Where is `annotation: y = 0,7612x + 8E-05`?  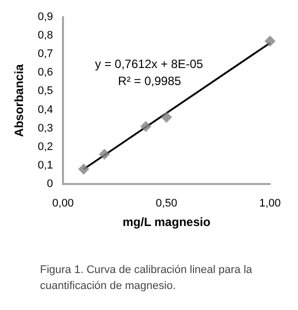 annotation: y = 0,7612x + 8E-05 is located at coordinates (149, 64).